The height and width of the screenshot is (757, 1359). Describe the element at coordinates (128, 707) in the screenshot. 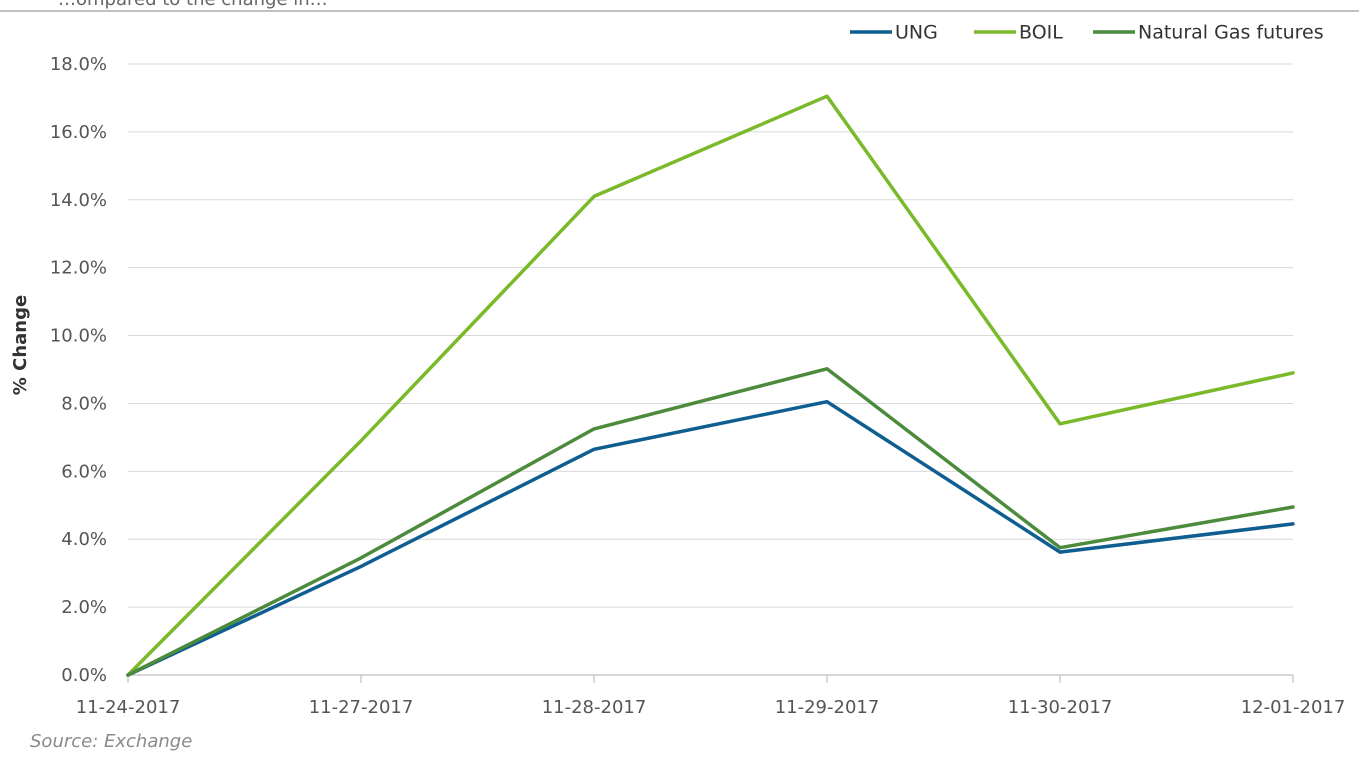

I see `x-tick-label: 11-24-2017` at that location.